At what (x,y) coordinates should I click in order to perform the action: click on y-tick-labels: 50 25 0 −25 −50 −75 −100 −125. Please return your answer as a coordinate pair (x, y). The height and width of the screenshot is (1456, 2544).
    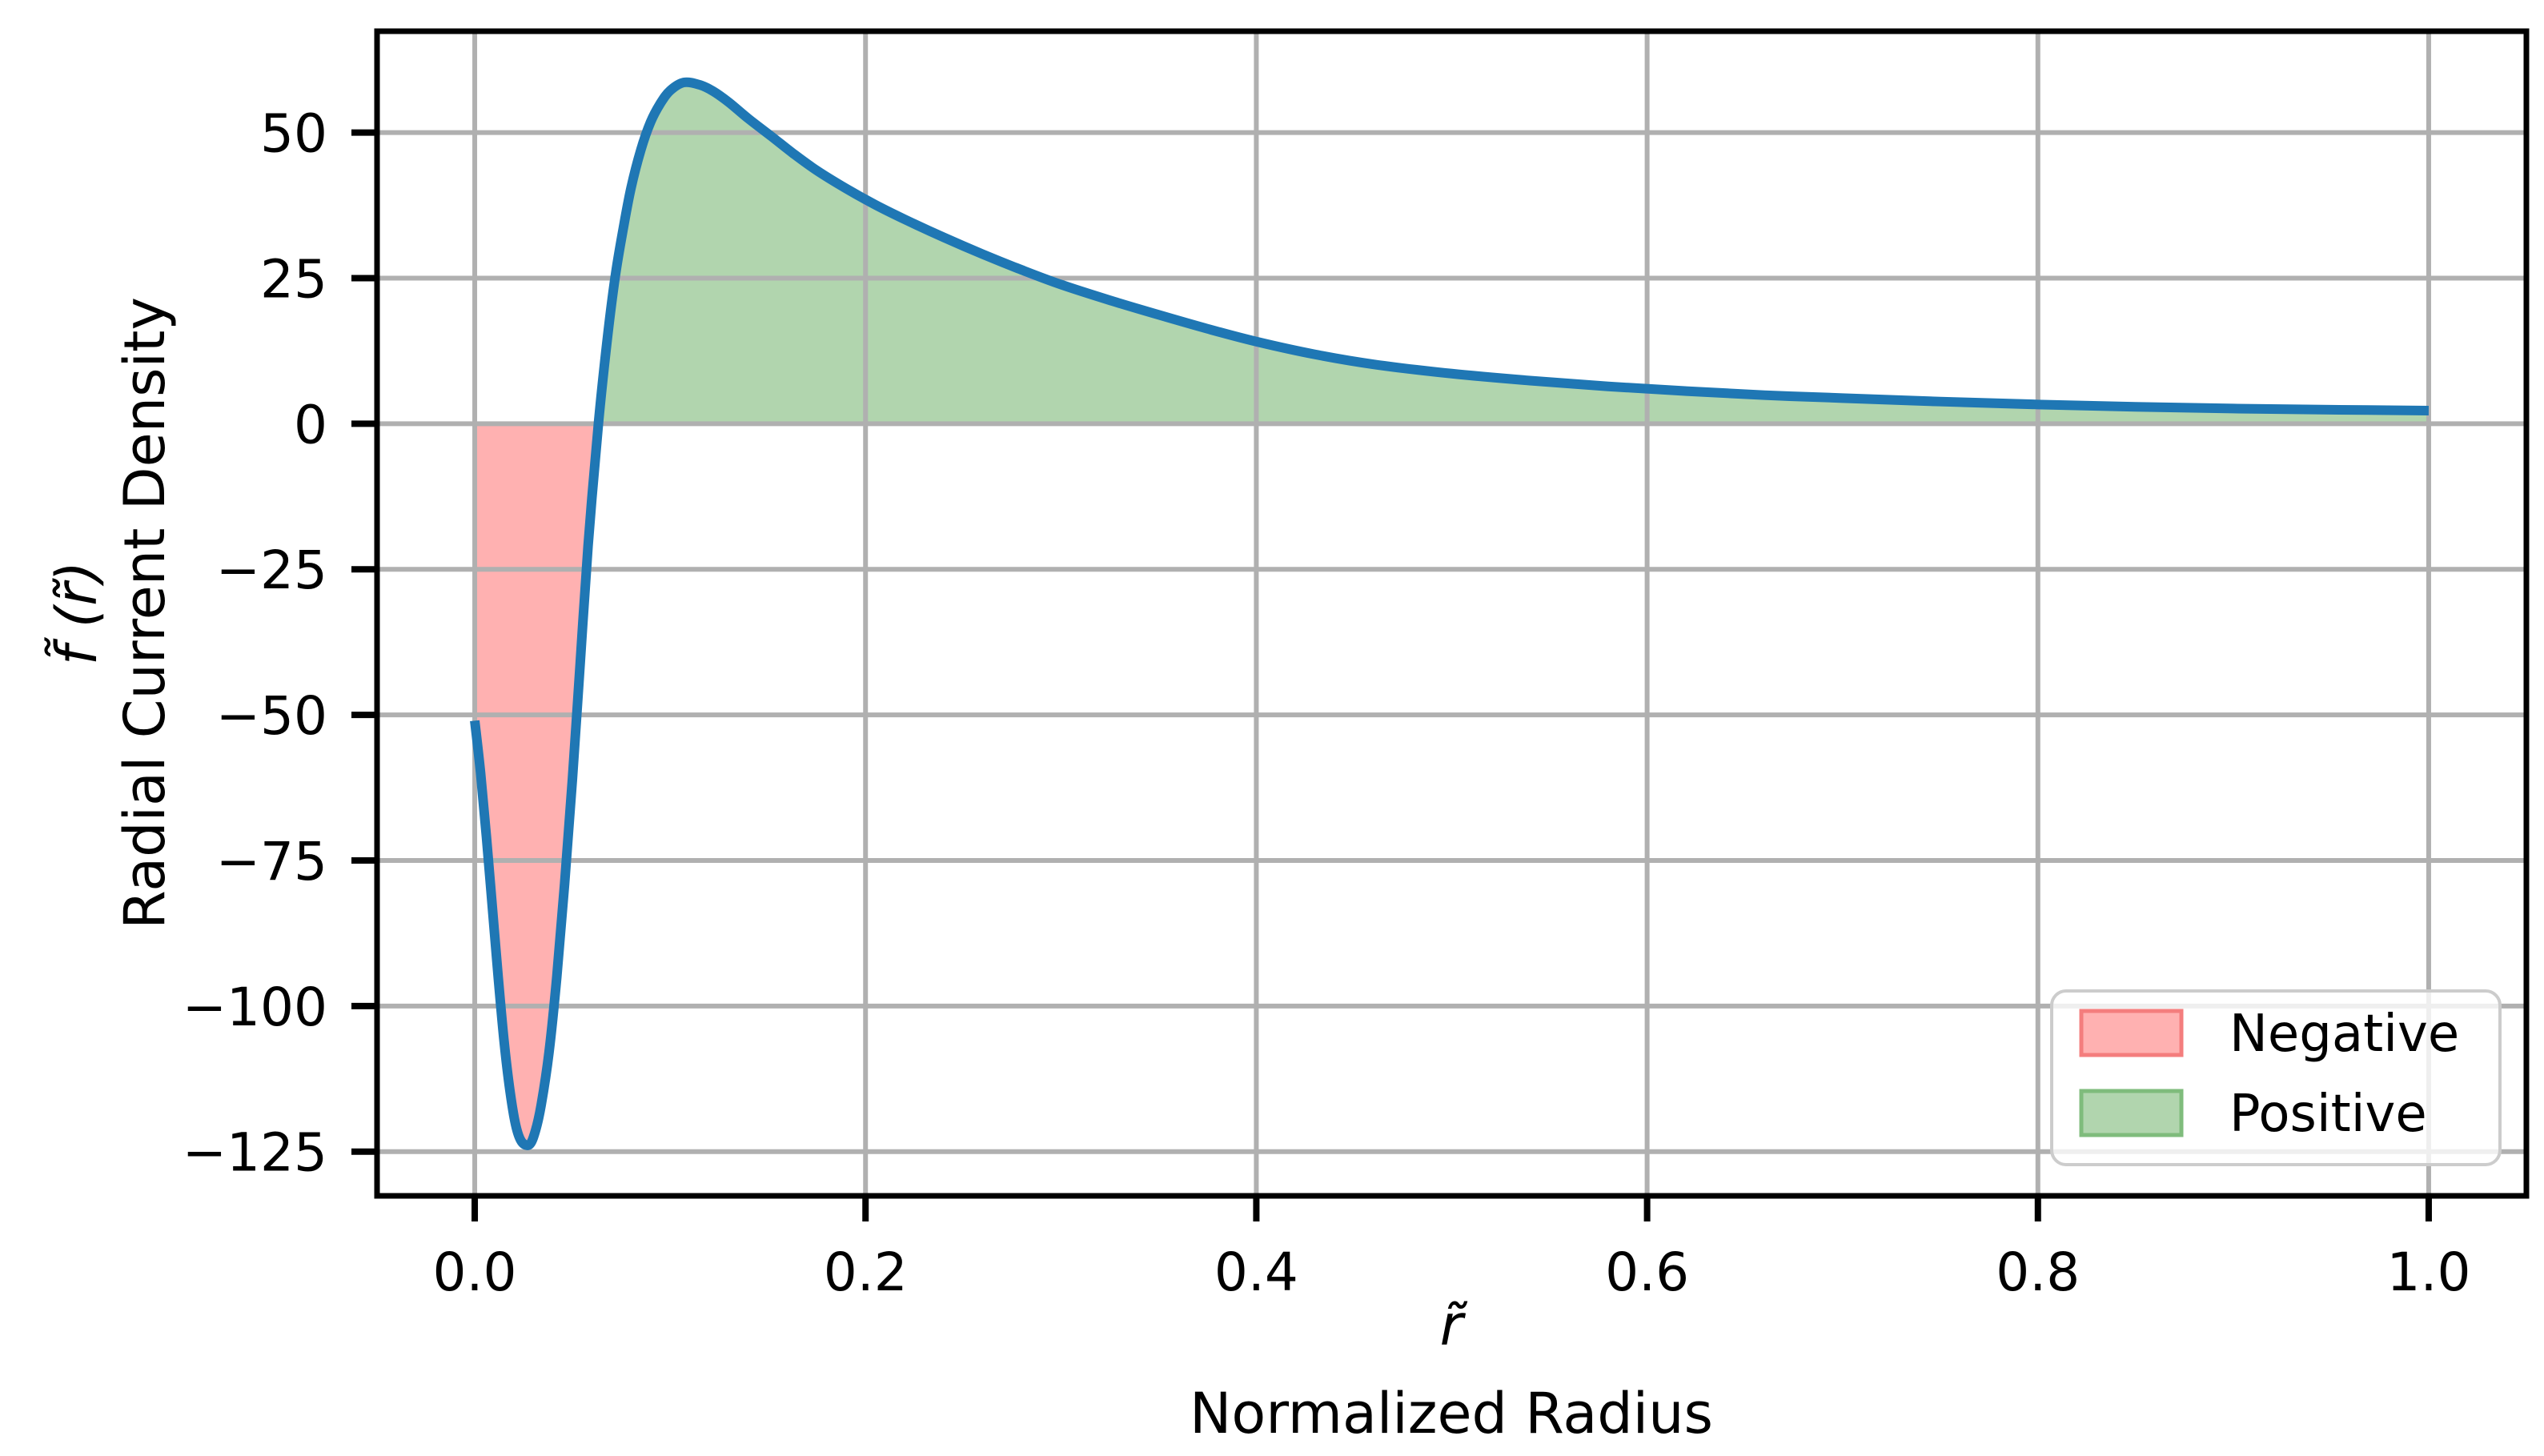
    Looking at the image, I should click on (255, 643).